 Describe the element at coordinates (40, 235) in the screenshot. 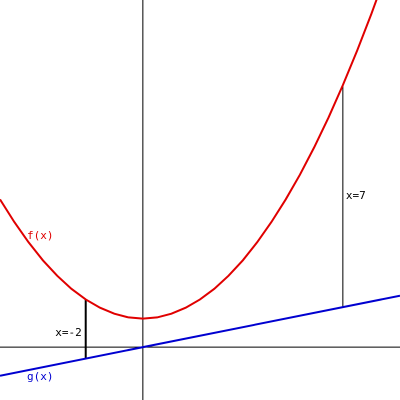

I see `series-label: f(x)` at that location.